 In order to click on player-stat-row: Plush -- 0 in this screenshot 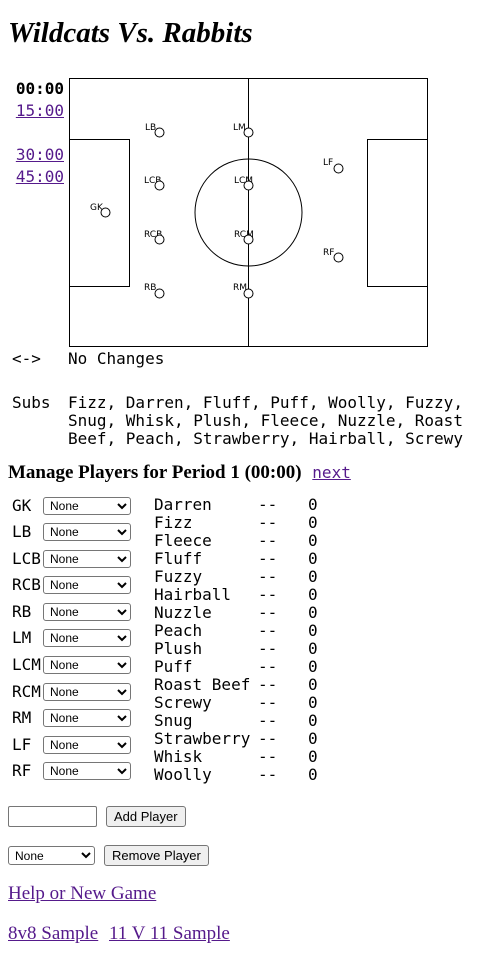, I will do `click(236, 649)`.